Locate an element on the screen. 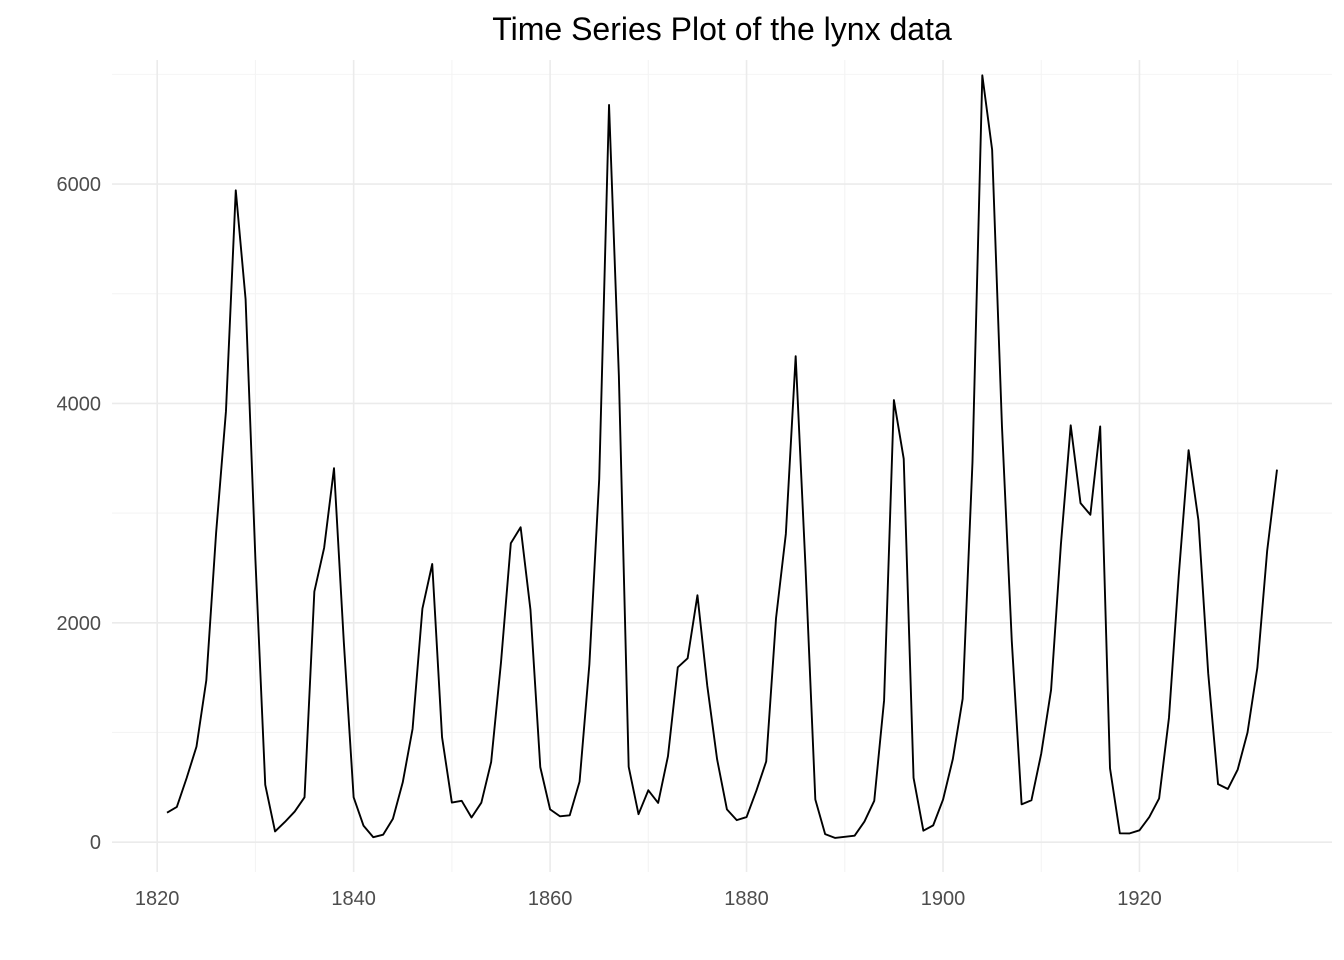  x-axis-tick-labels: 1820 1840 1860 1880 1900 1920 is located at coordinates (648, 899).